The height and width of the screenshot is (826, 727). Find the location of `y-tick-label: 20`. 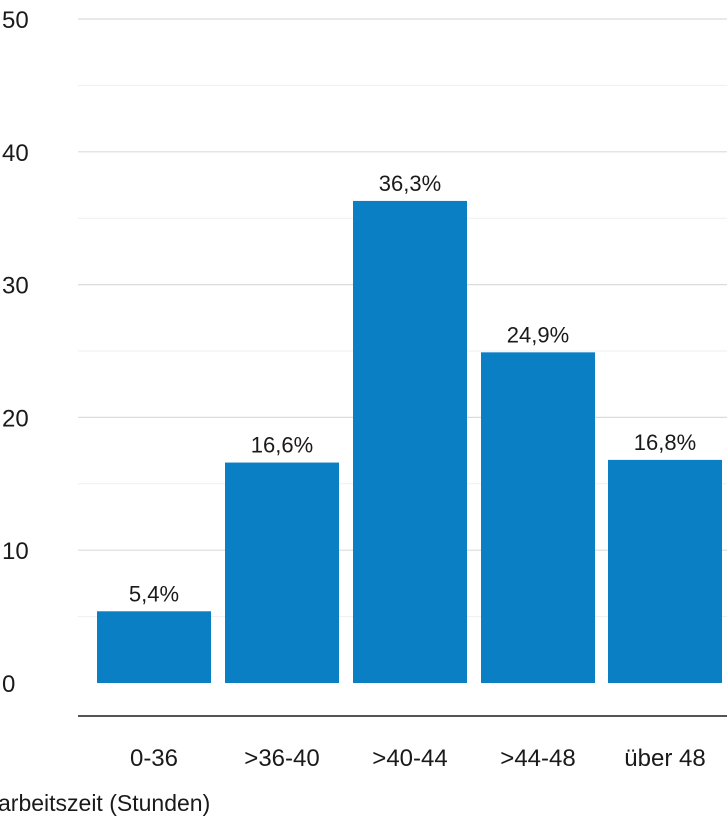

y-tick-label: 20 is located at coordinates (15, 418).